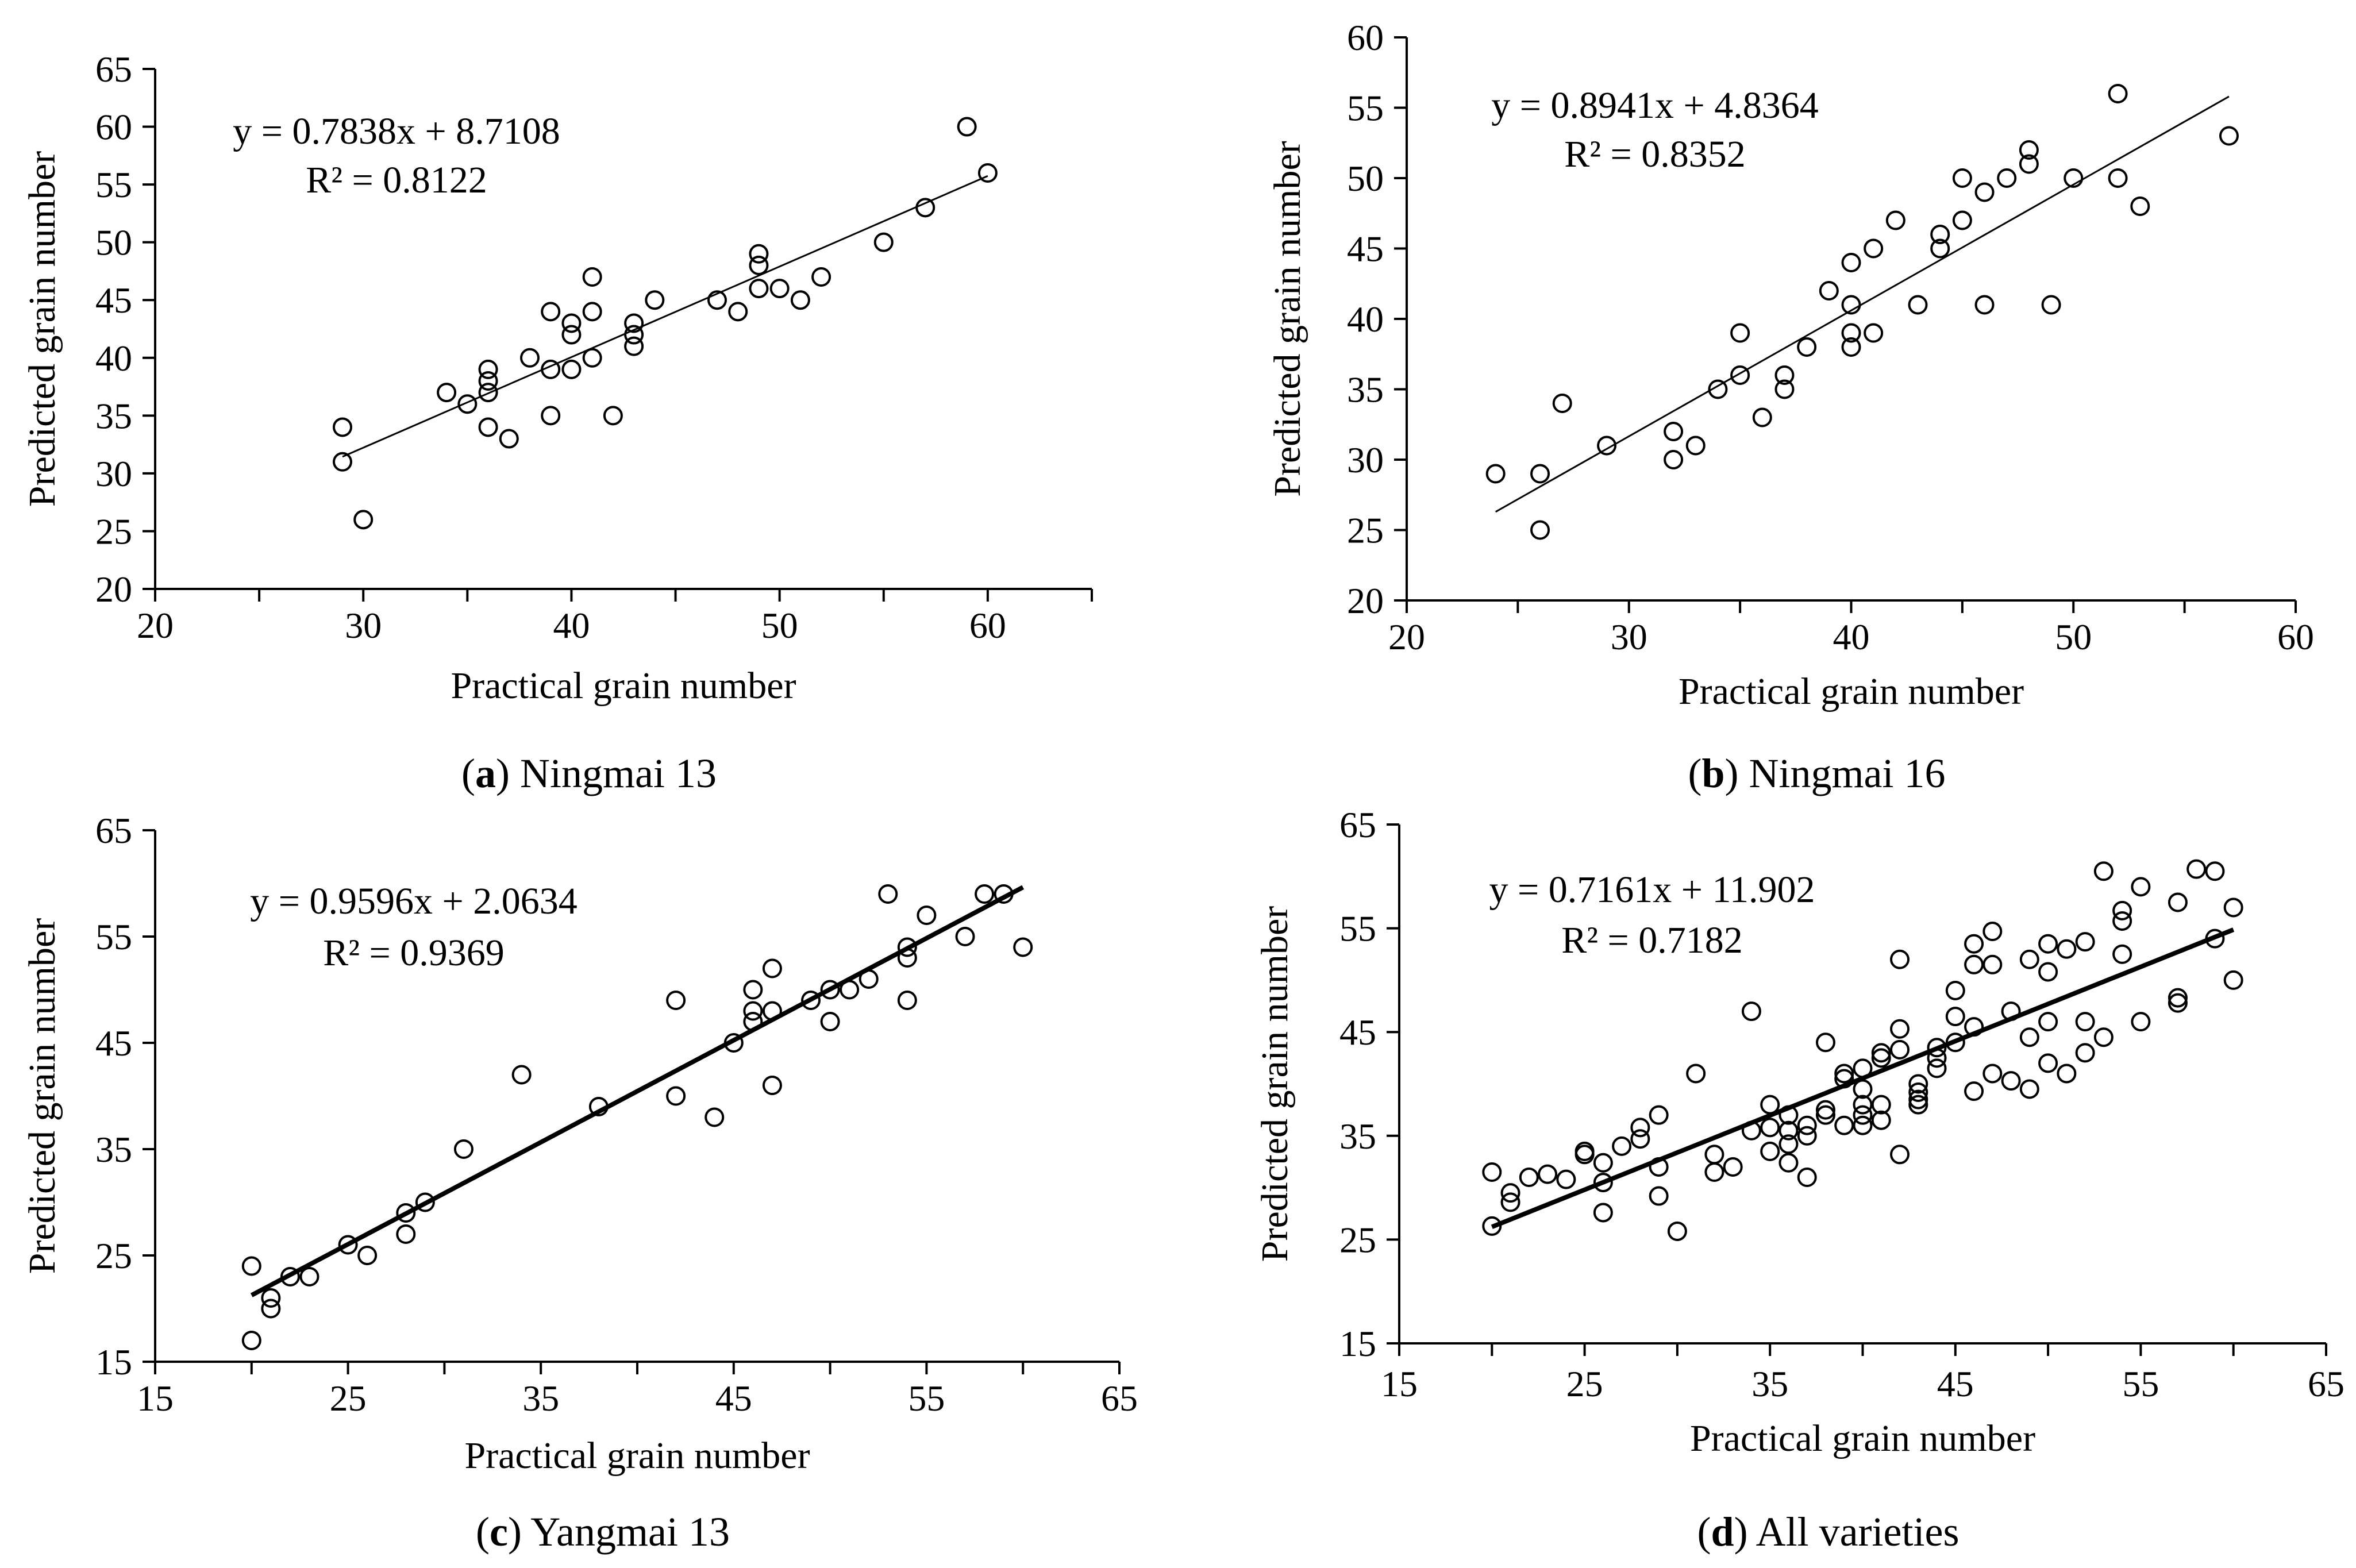 Image resolution: width=2356 pixels, height=1568 pixels. Describe the element at coordinates (413, 901) in the screenshot. I see `regression-equation: y = 0.9596x + 2.0634` at that location.